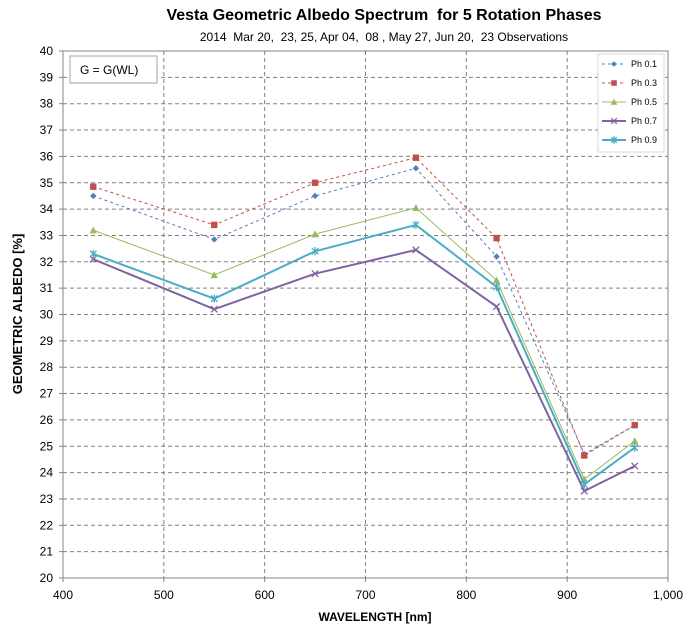  I want to click on legend: Ph 0.1 Ph 0.3 Ph 0.5 Ph 0.7 Ph 0.9, so click(631, 103).